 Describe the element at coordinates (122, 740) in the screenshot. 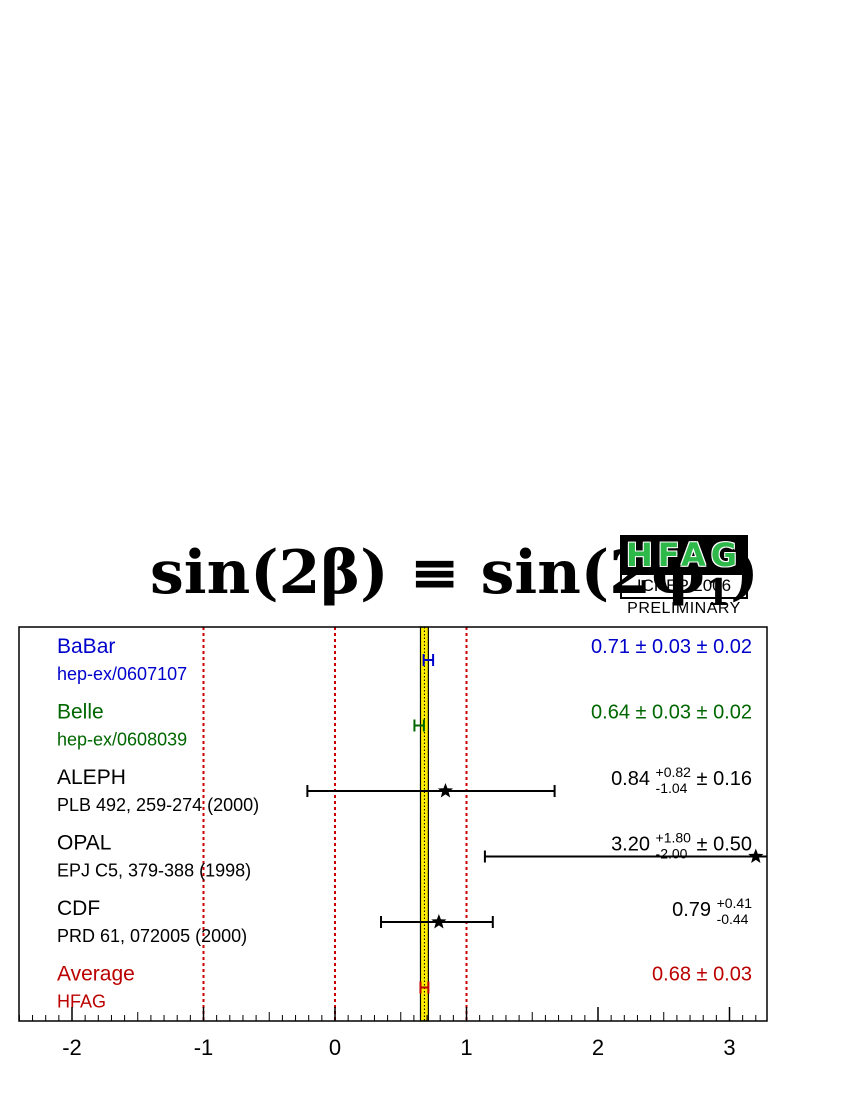

I see `entry-reference: hep-ex/0608039` at that location.